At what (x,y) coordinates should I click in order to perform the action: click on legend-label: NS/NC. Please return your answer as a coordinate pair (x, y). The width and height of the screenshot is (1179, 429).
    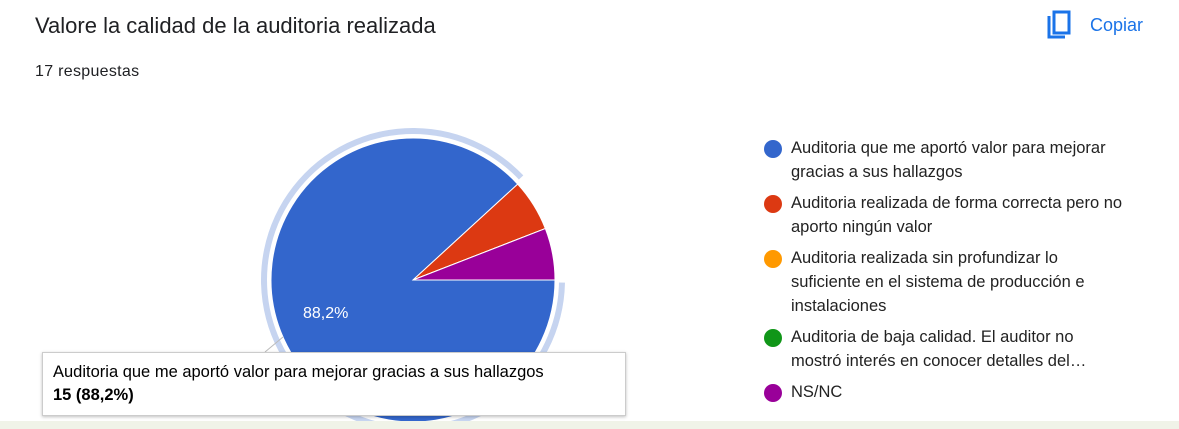
    Looking at the image, I should click on (817, 392).